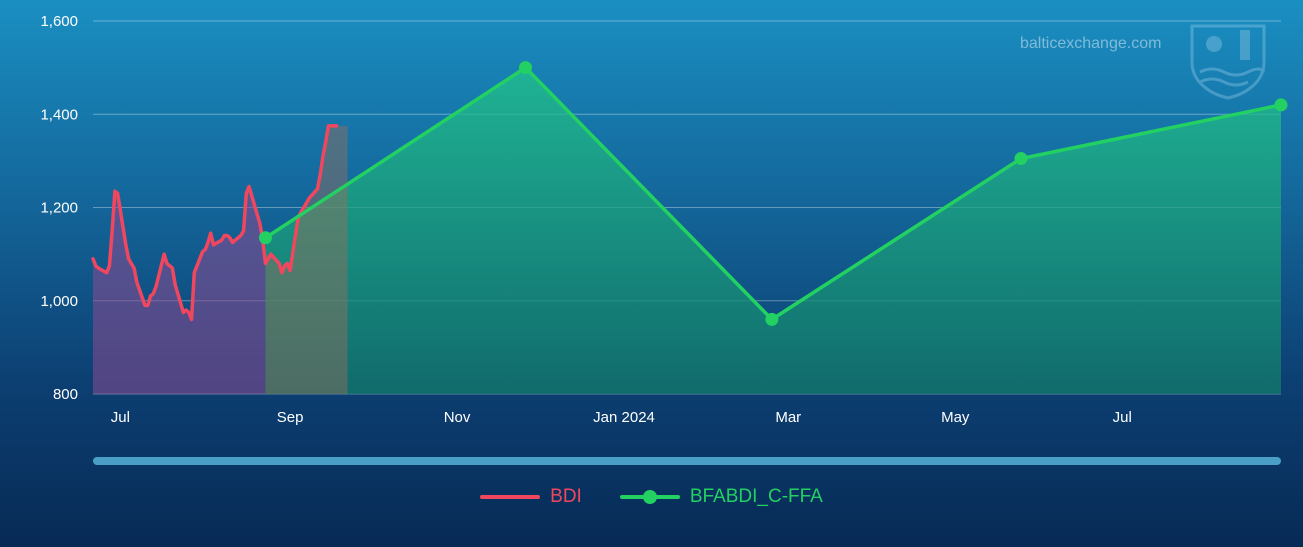 The width and height of the screenshot is (1303, 547). Describe the element at coordinates (566, 496) in the screenshot. I see `legend-label-bdi: BDI` at that location.